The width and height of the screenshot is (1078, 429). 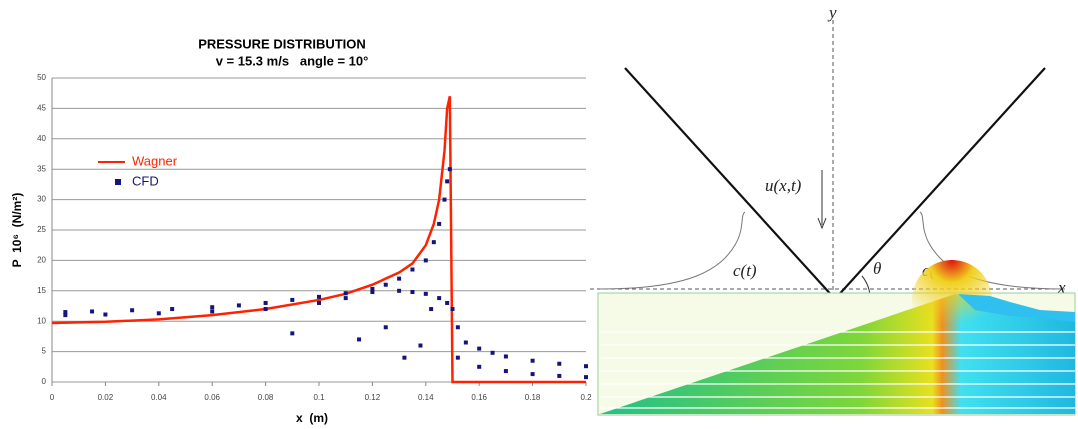 What do you see at coordinates (52, 397) in the screenshot?
I see `x-tick-label: 0` at bounding box center [52, 397].